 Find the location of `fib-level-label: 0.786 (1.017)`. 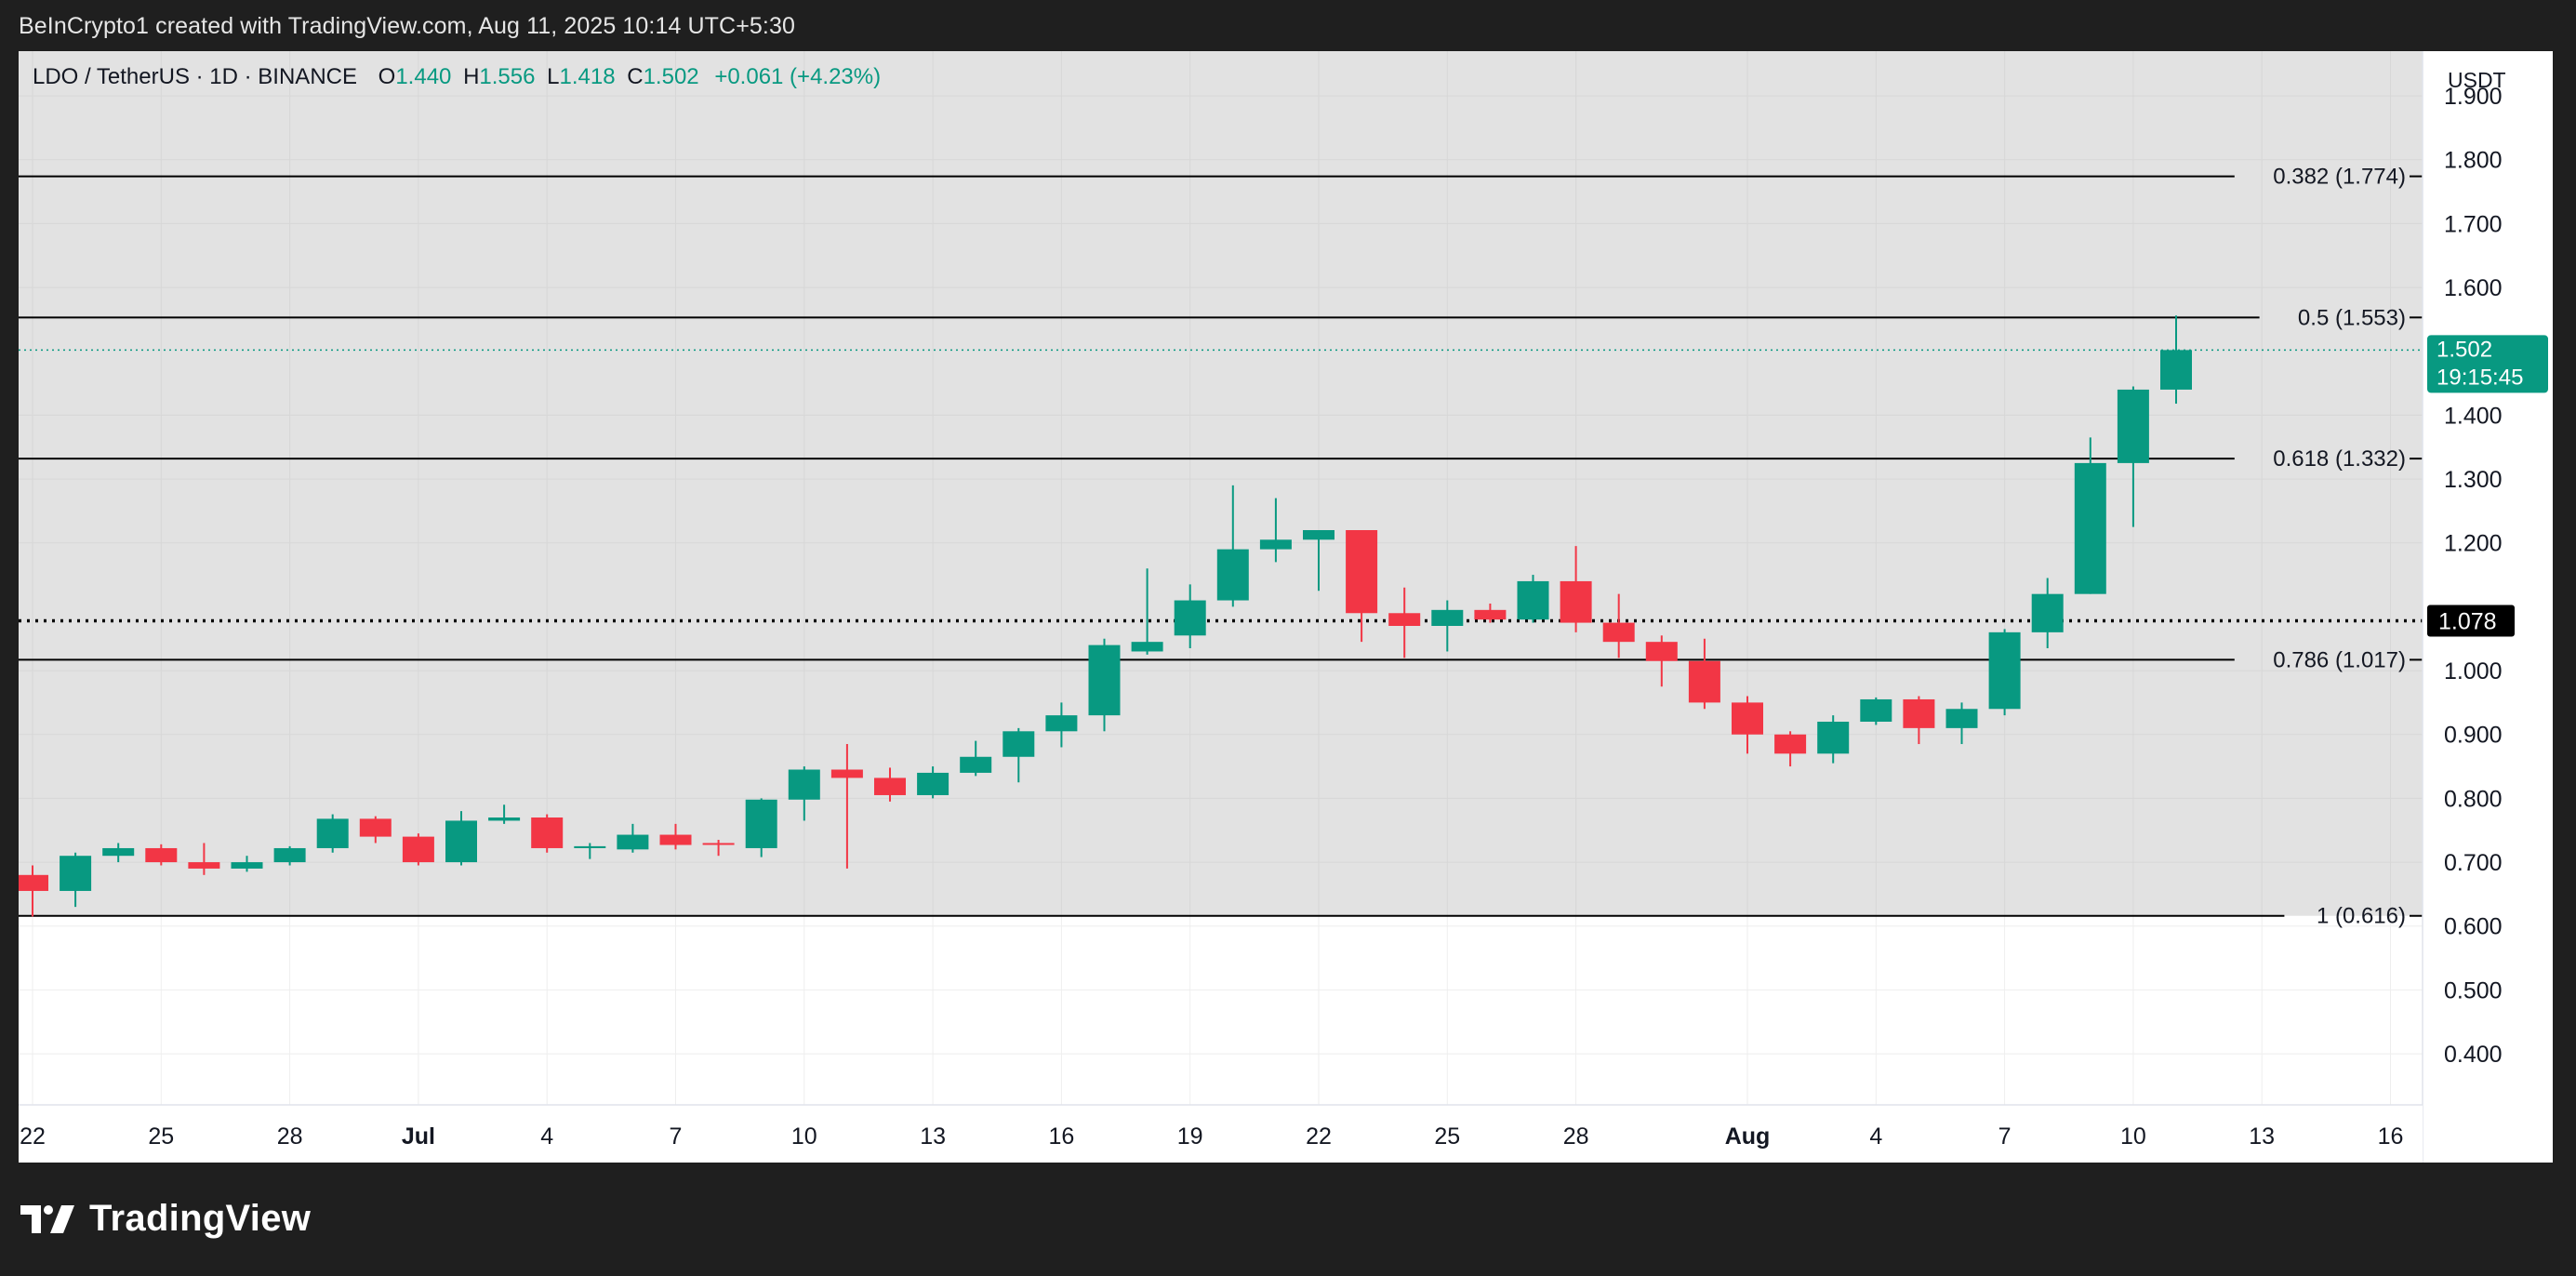

fib-level-label: 0.786 (1.017) is located at coordinates (2339, 659).